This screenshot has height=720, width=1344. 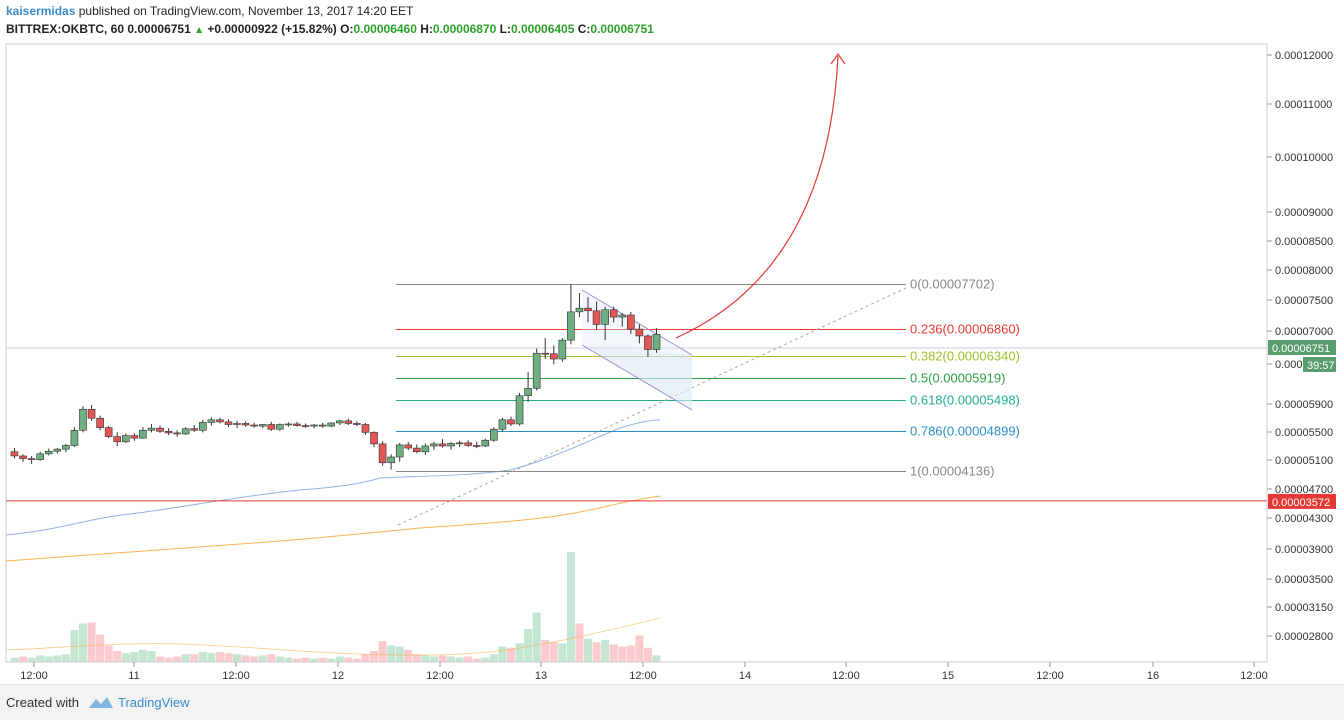 I want to click on price-change: +0.00000922 (+15.82%), so click(x=272, y=29).